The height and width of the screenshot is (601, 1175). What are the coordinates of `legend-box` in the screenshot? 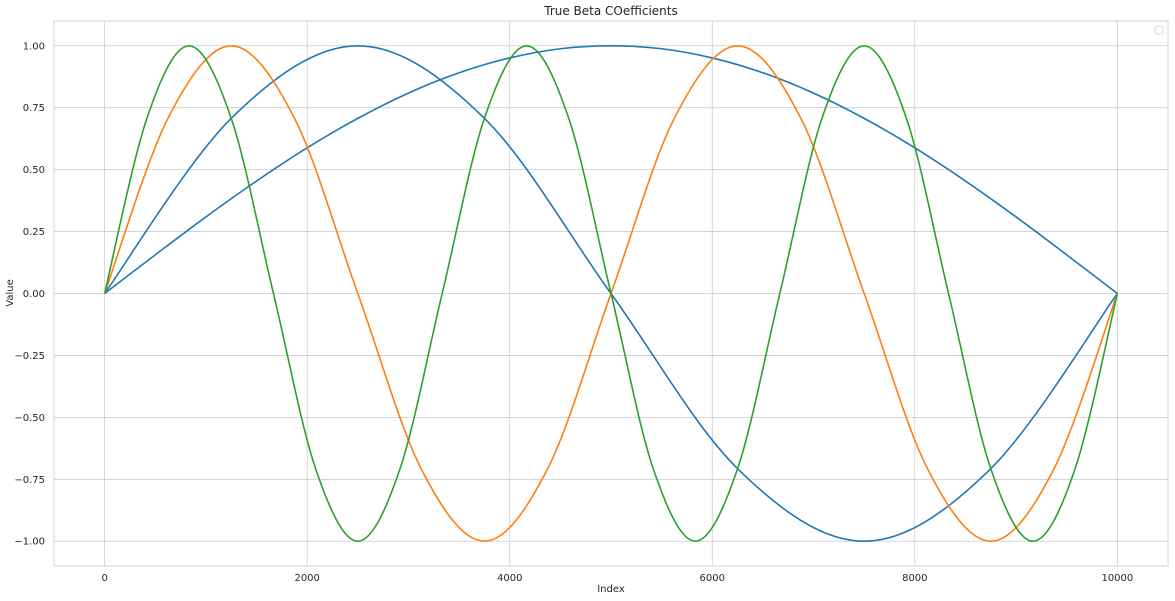 It's located at (1159, 30).